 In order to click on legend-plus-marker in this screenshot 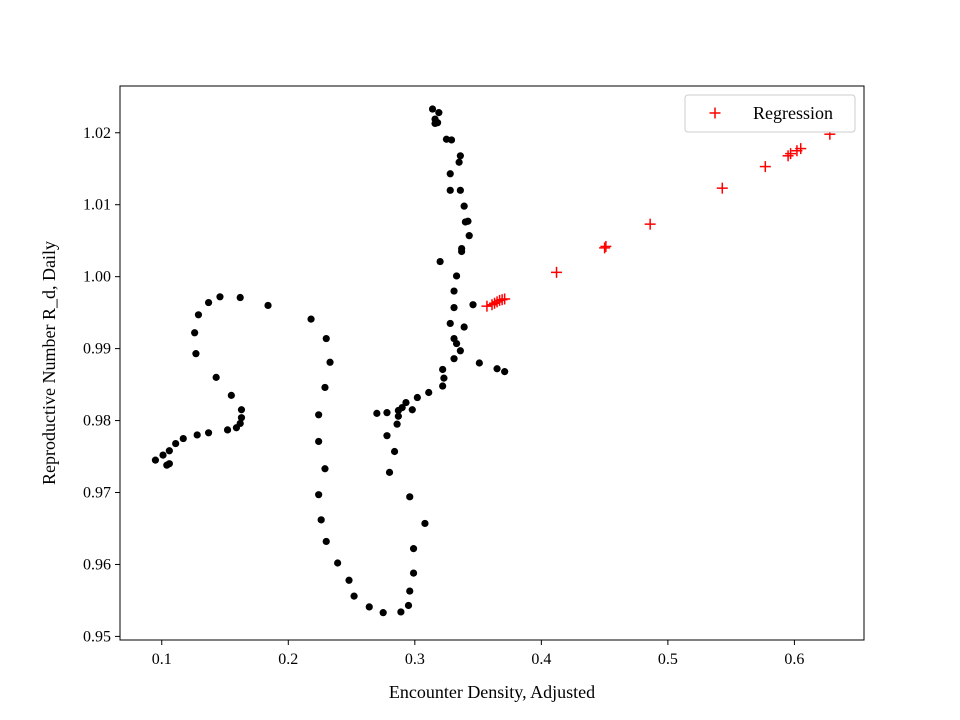, I will do `click(715, 113)`.